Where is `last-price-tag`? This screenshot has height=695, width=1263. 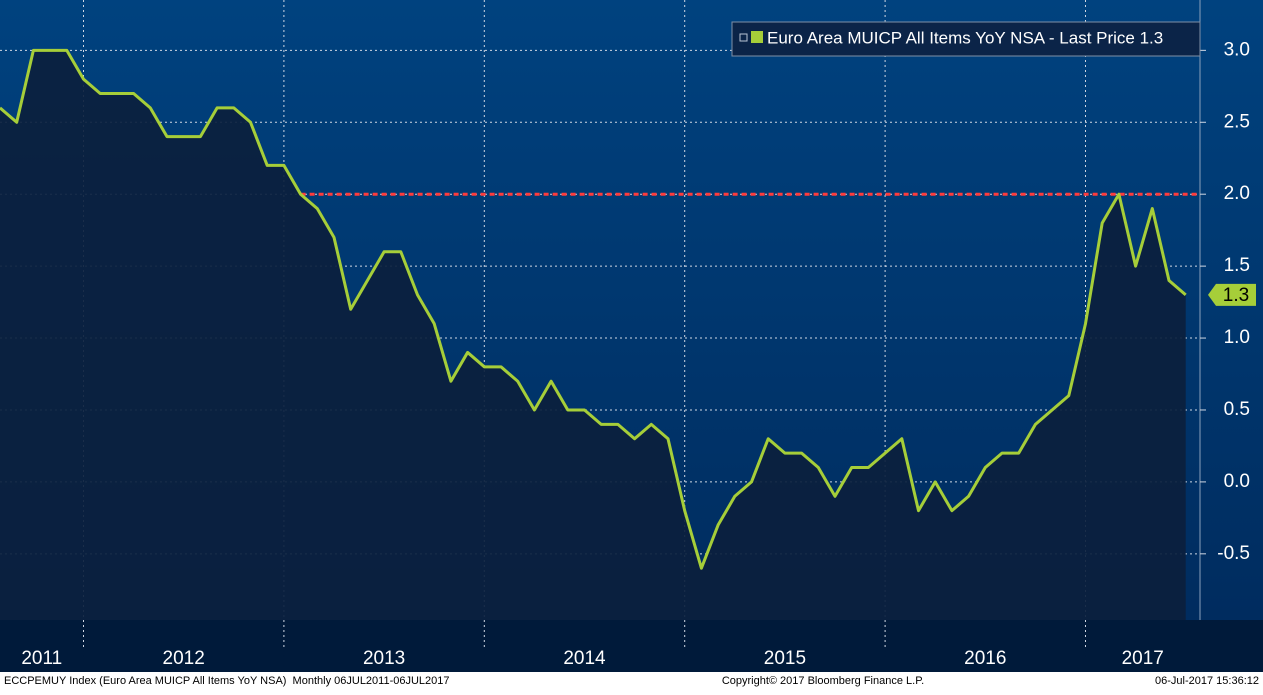 last-price-tag is located at coordinates (1232, 294).